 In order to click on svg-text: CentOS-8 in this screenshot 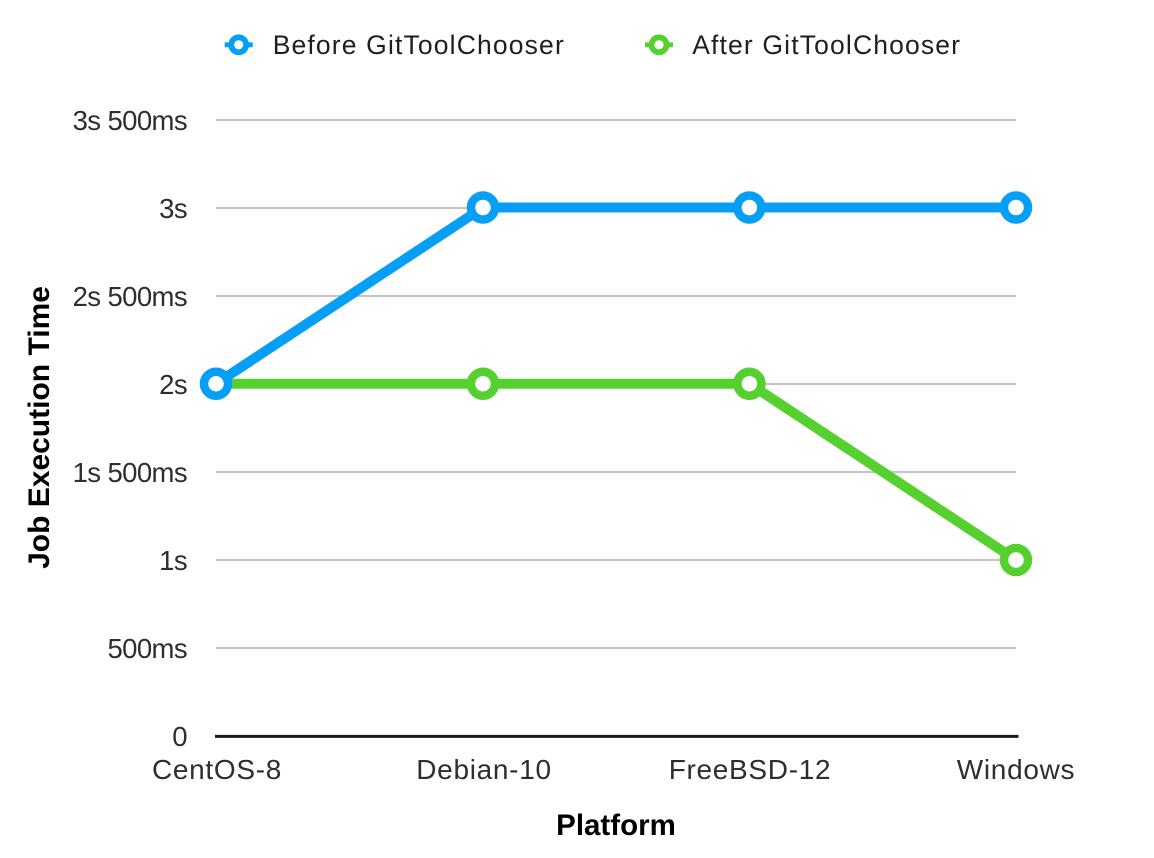, I will do `click(217, 769)`.